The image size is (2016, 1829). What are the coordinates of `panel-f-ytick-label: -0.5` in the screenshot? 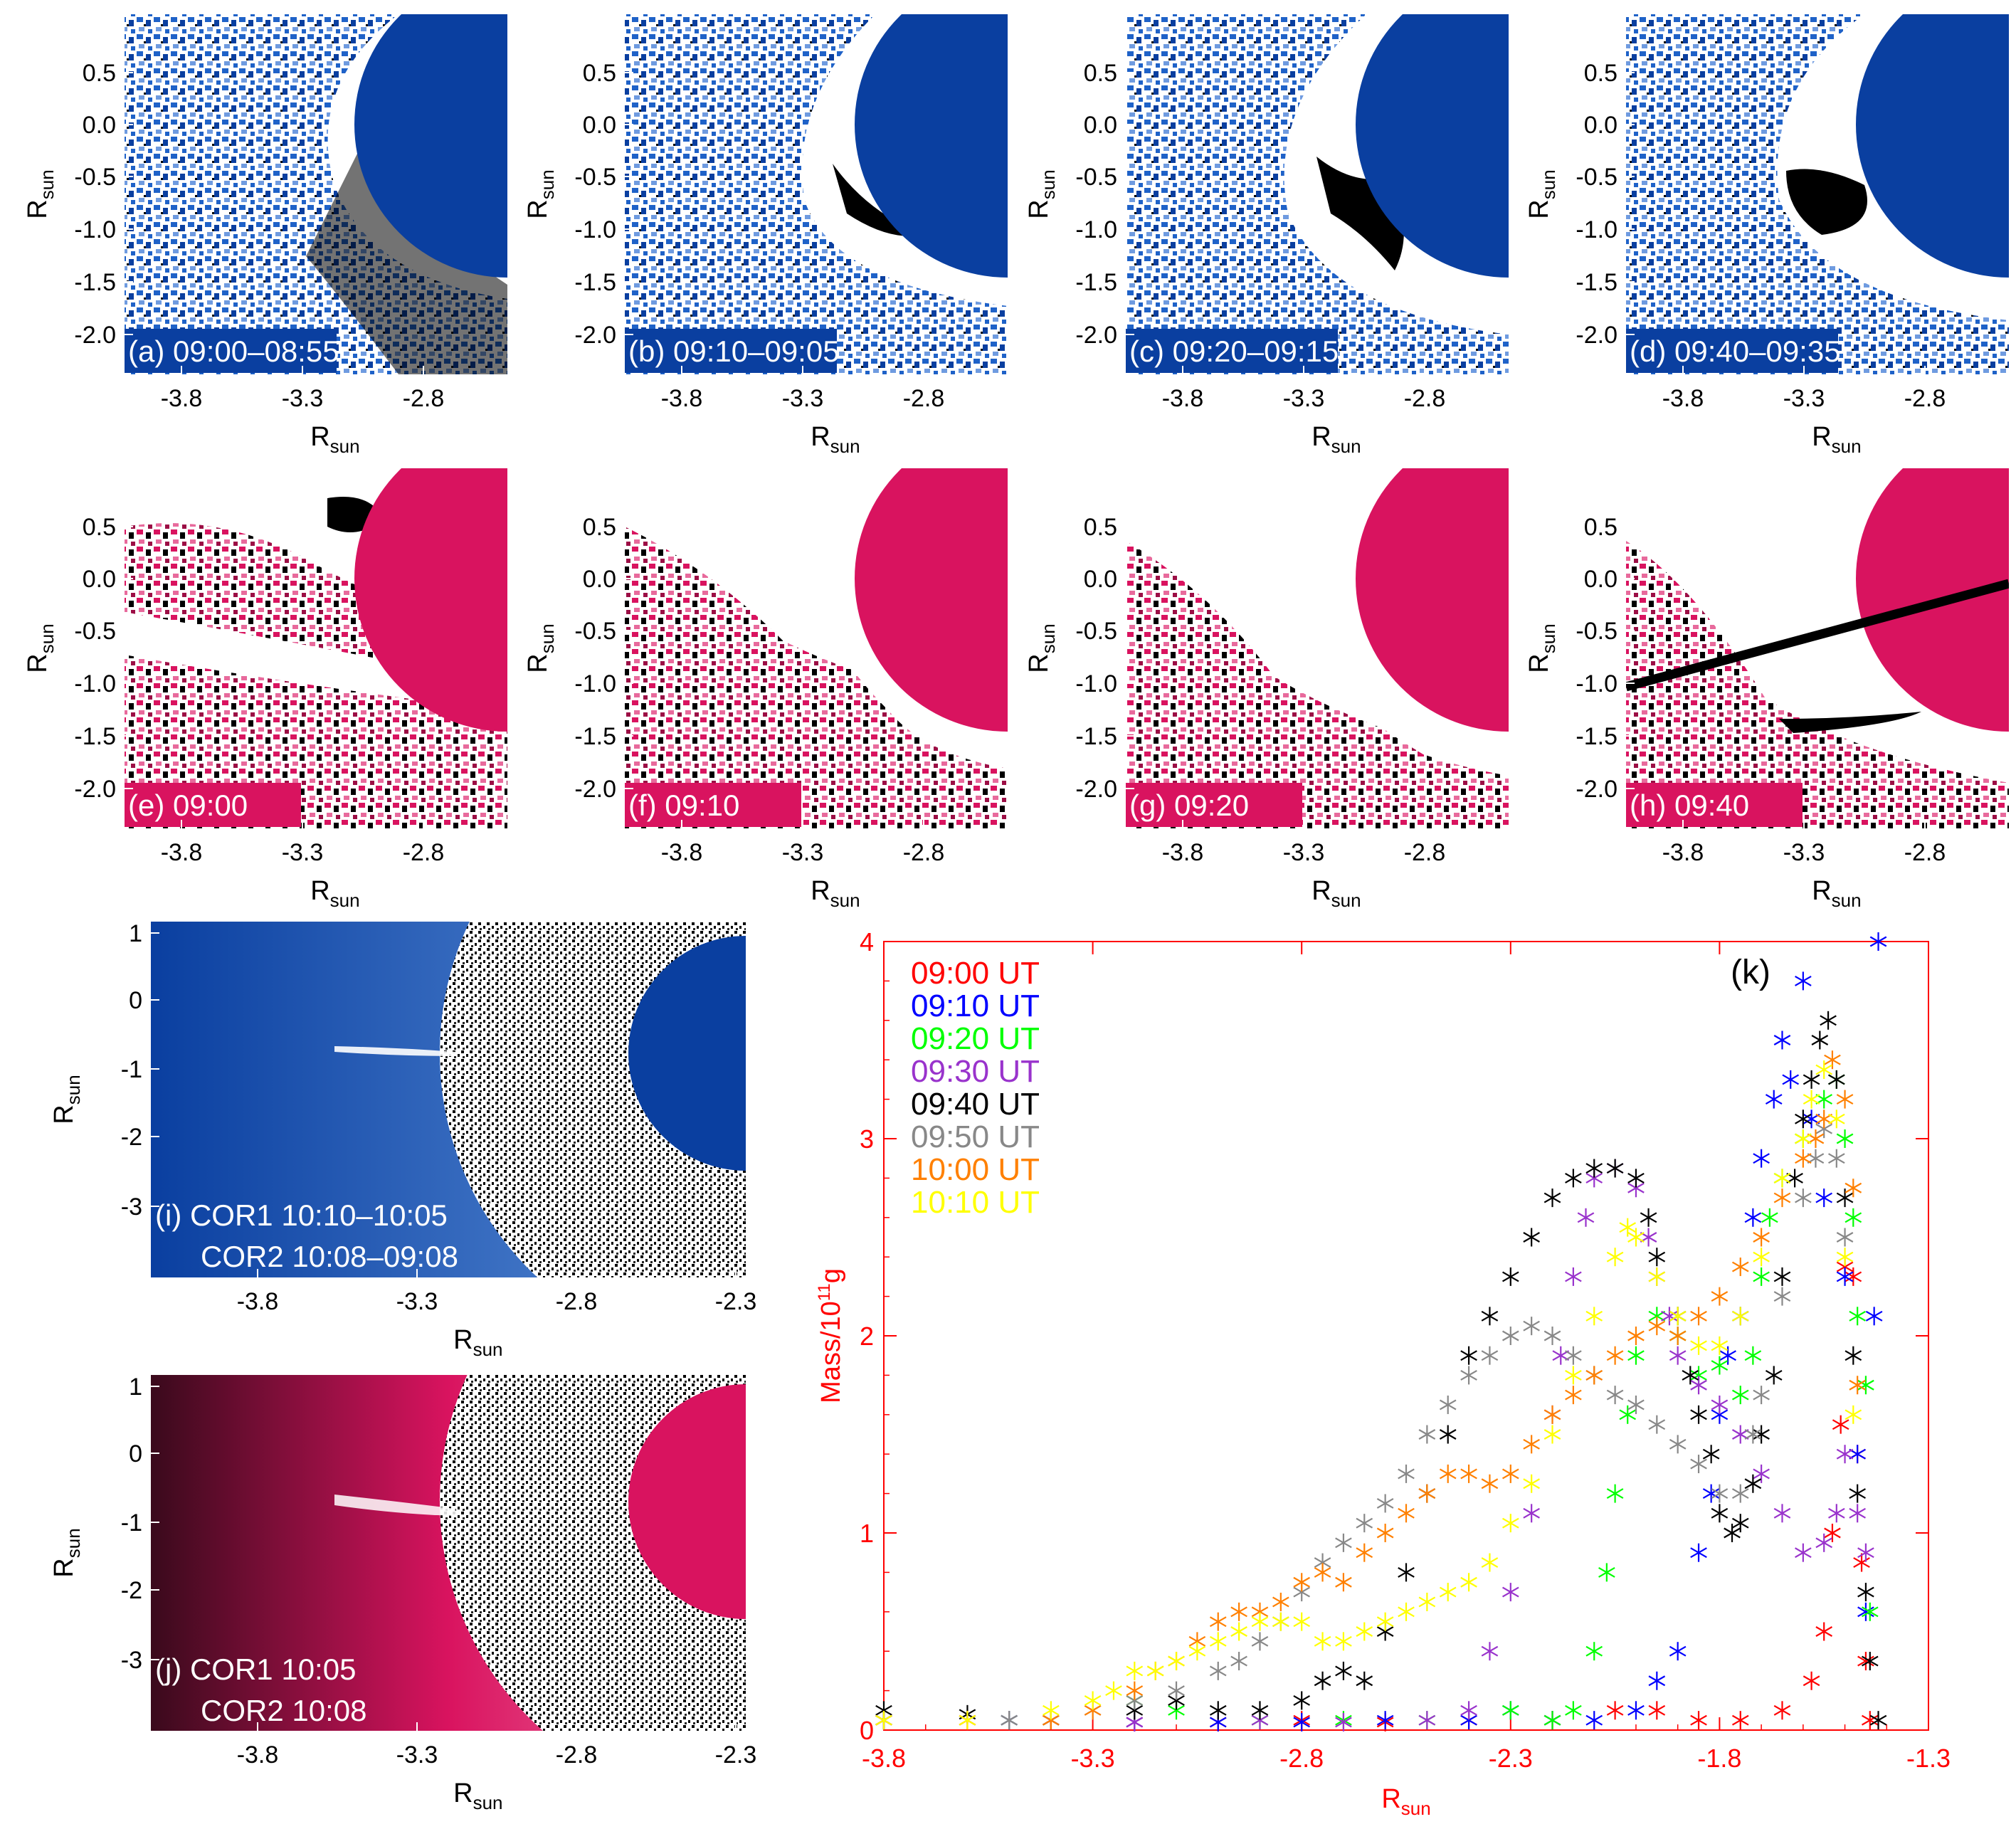 It's located at (595, 632).